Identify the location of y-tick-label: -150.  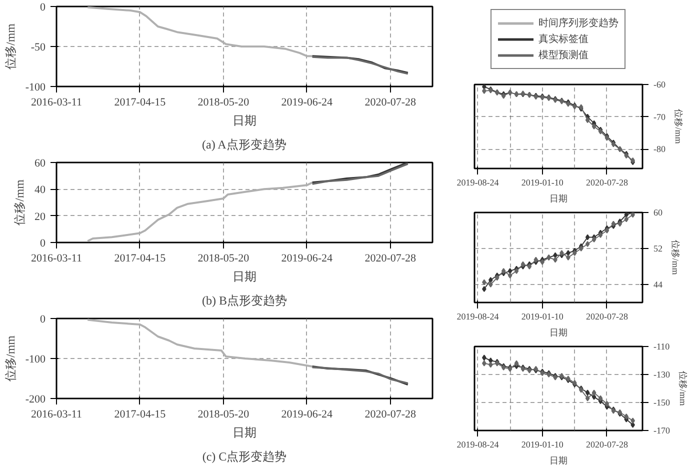
(662, 403).